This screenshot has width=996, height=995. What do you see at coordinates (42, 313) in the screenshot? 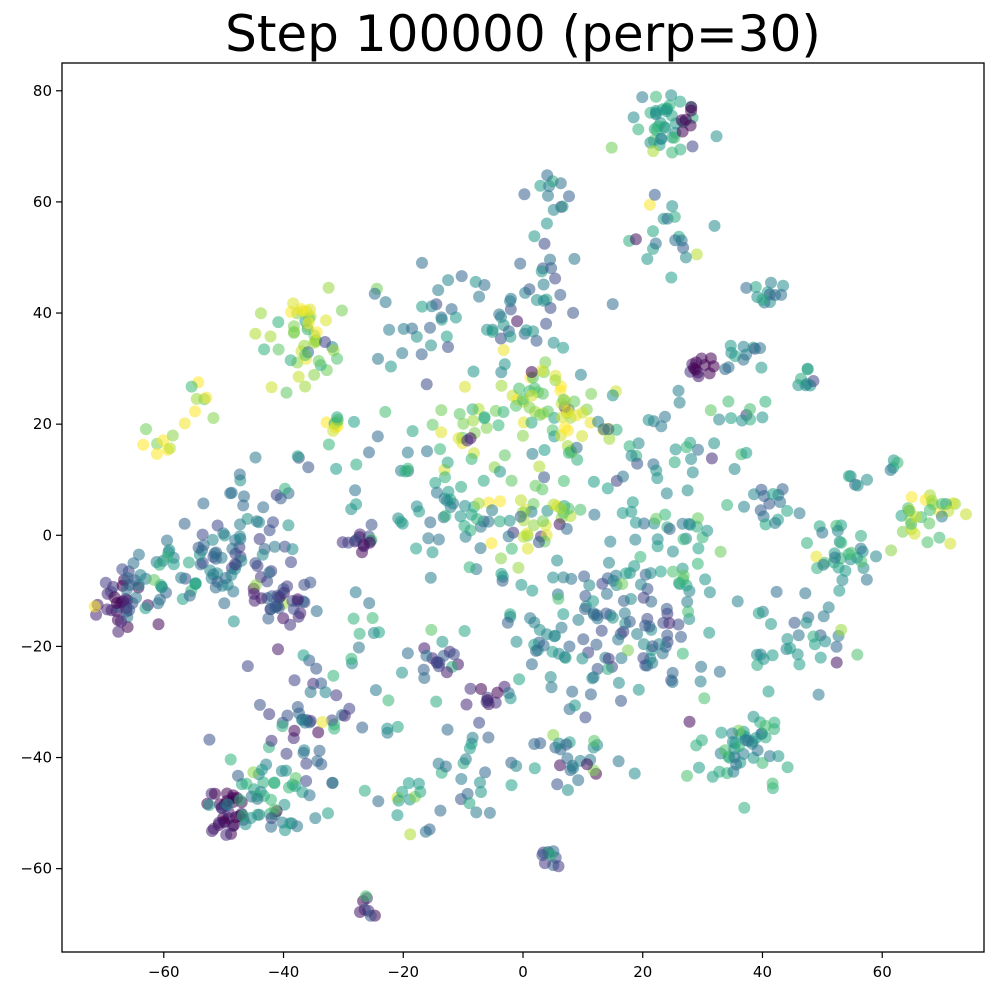
I see `y-tick-label: 40` at bounding box center [42, 313].